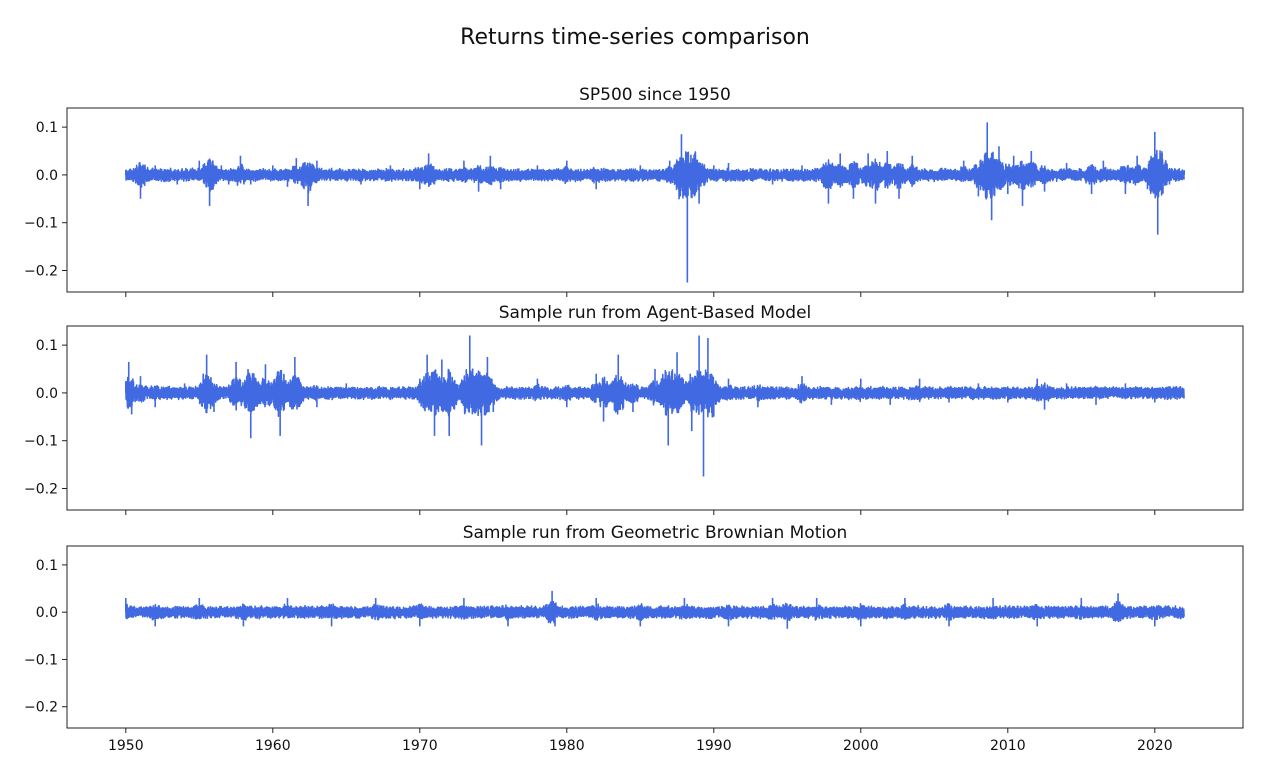  What do you see at coordinates (655, 95) in the screenshot?
I see `chart-title: SP500 since 1950` at bounding box center [655, 95].